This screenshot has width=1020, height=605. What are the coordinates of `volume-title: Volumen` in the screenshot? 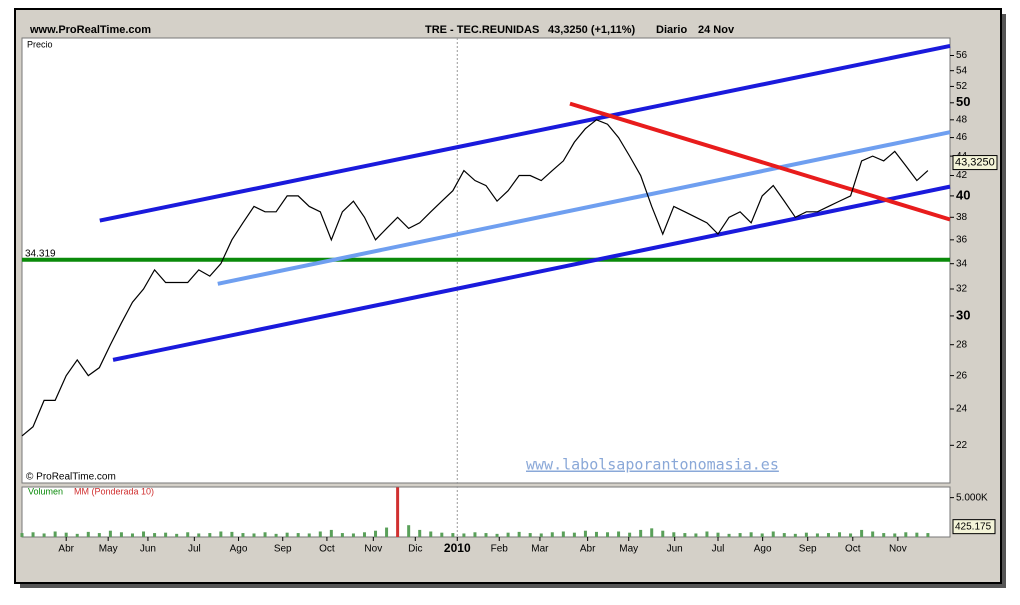 It's located at (45, 491).